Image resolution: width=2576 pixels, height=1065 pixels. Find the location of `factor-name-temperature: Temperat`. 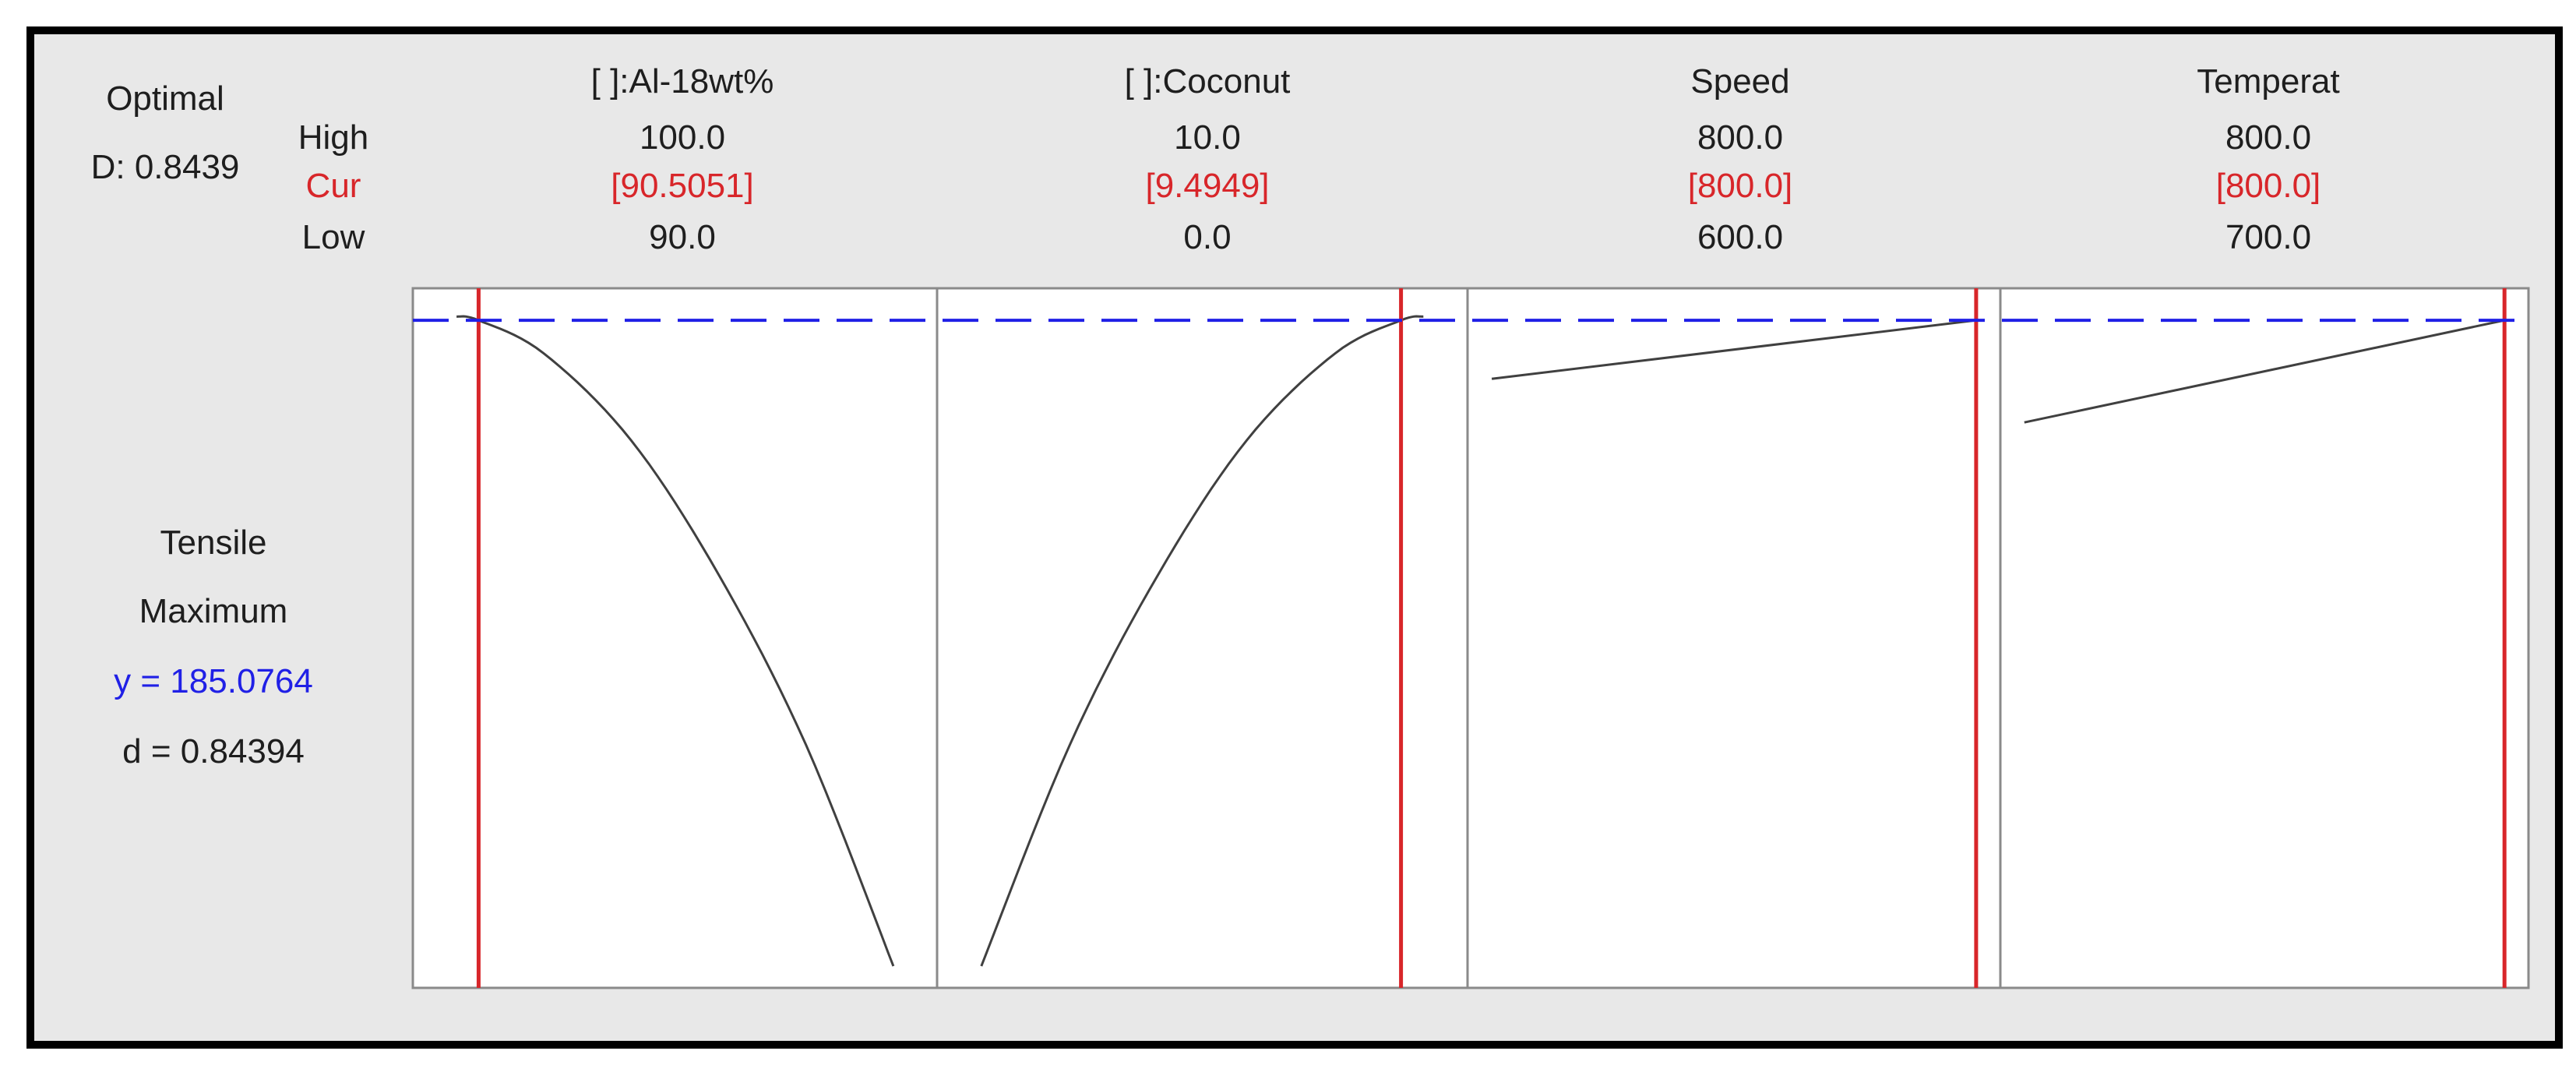

factor-name-temperature: Temperat is located at coordinates (2268, 81).